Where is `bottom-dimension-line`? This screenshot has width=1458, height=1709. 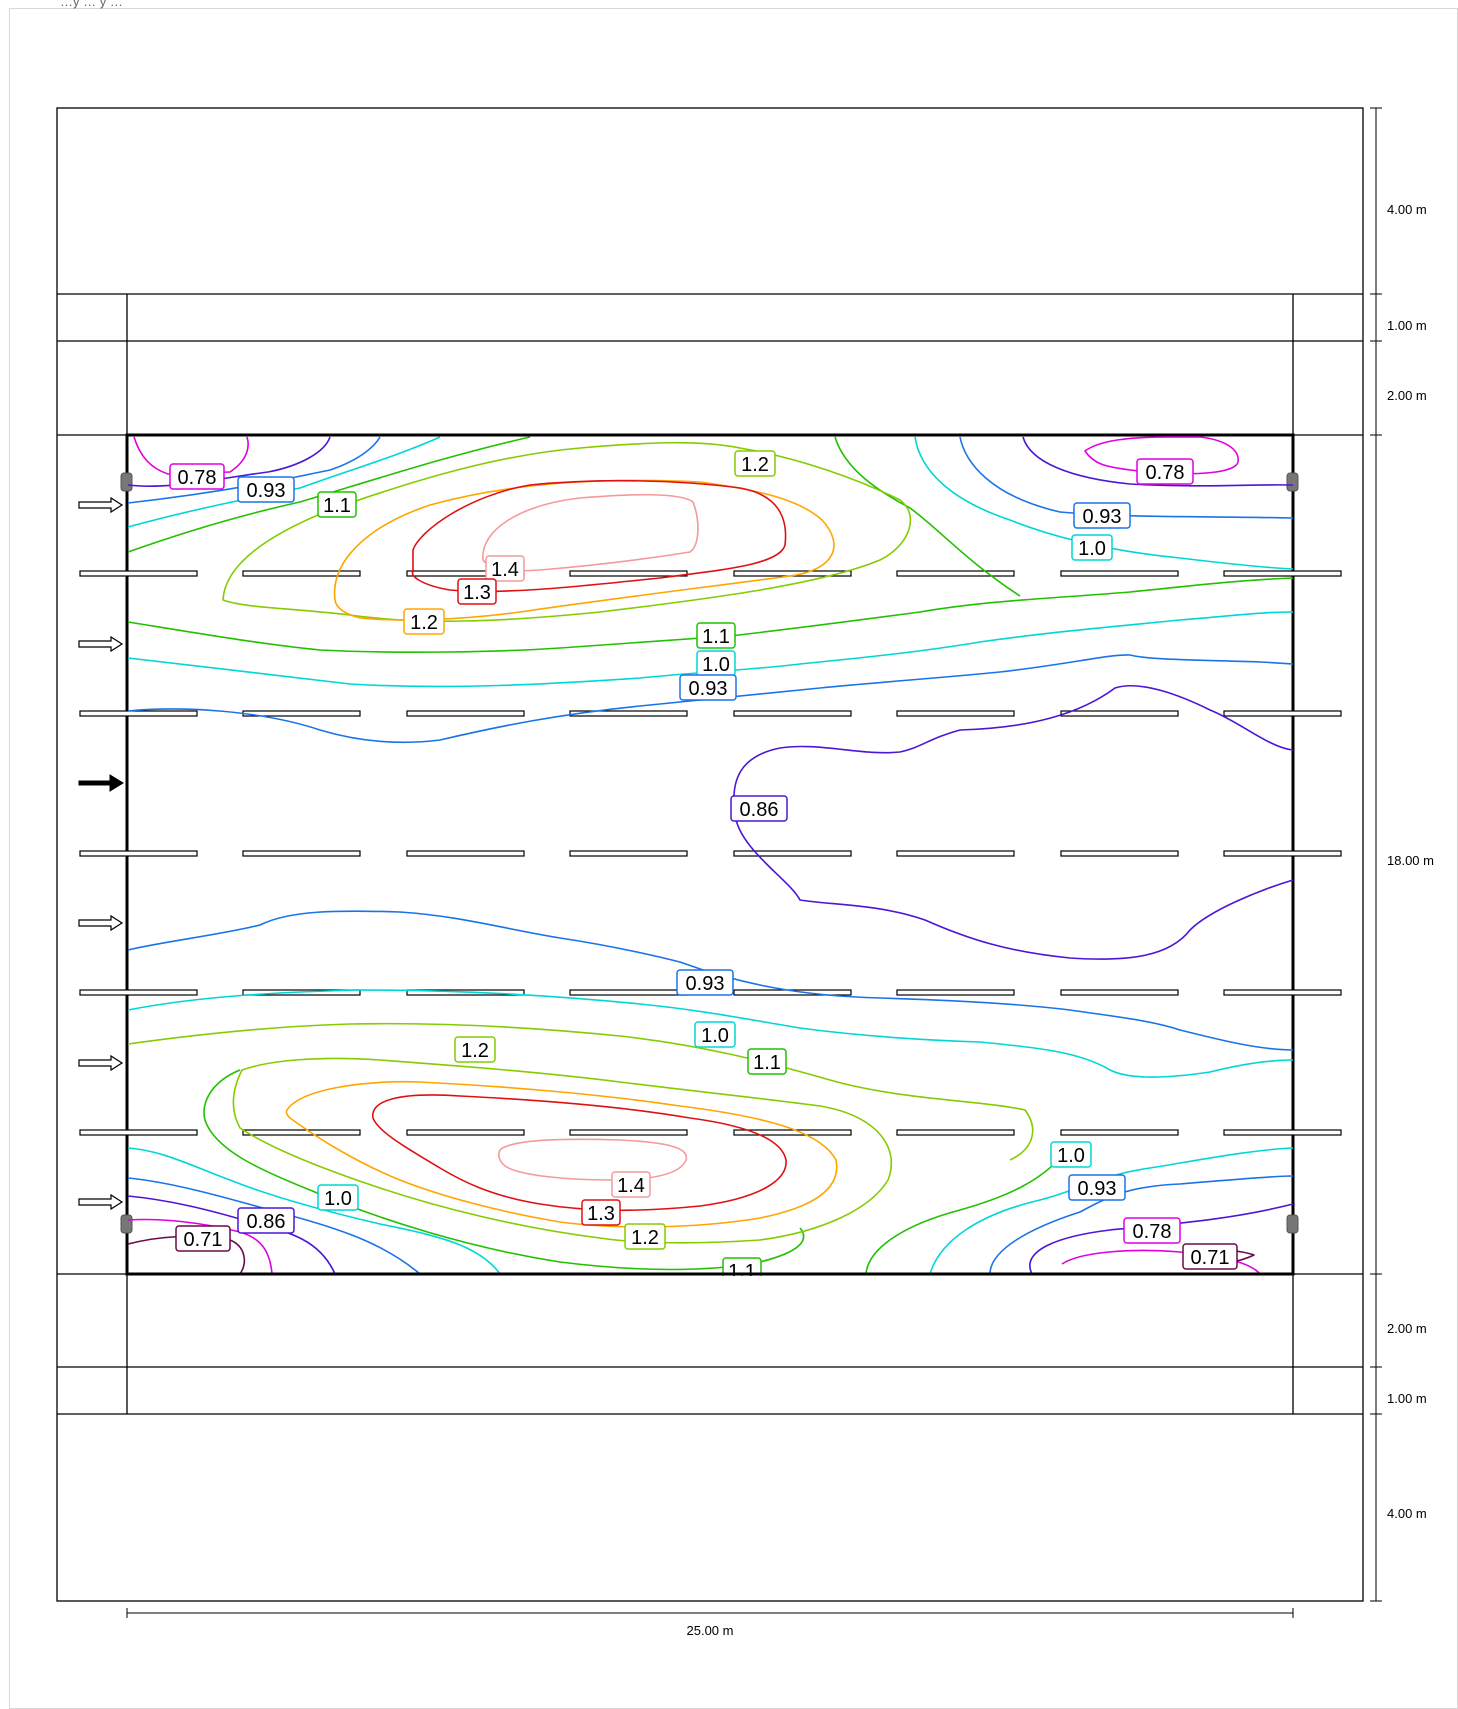 bottom-dimension-line is located at coordinates (710, 1613).